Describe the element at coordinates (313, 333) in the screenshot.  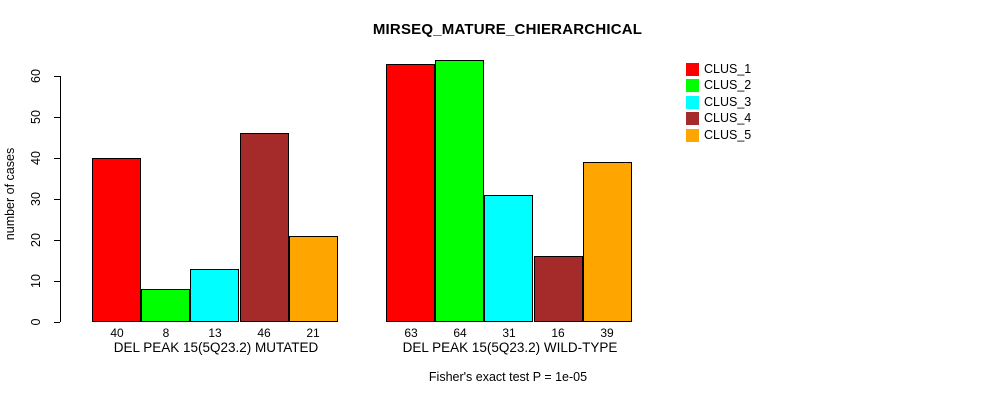
I see `bar-value-label: 21` at that location.